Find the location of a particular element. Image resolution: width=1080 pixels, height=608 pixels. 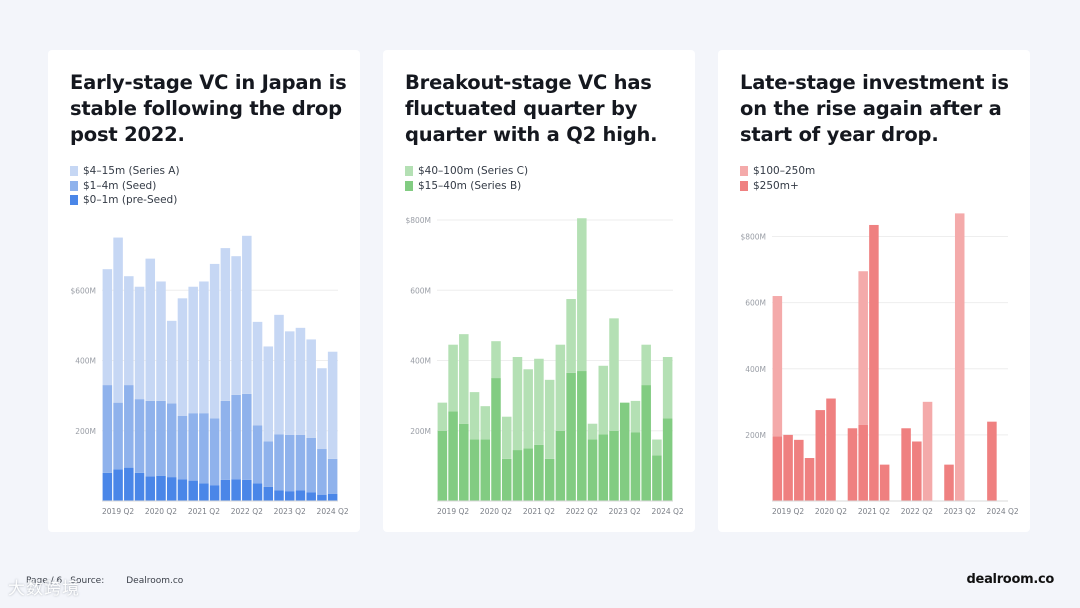

legend-label: $250m+ is located at coordinates (776, 185).